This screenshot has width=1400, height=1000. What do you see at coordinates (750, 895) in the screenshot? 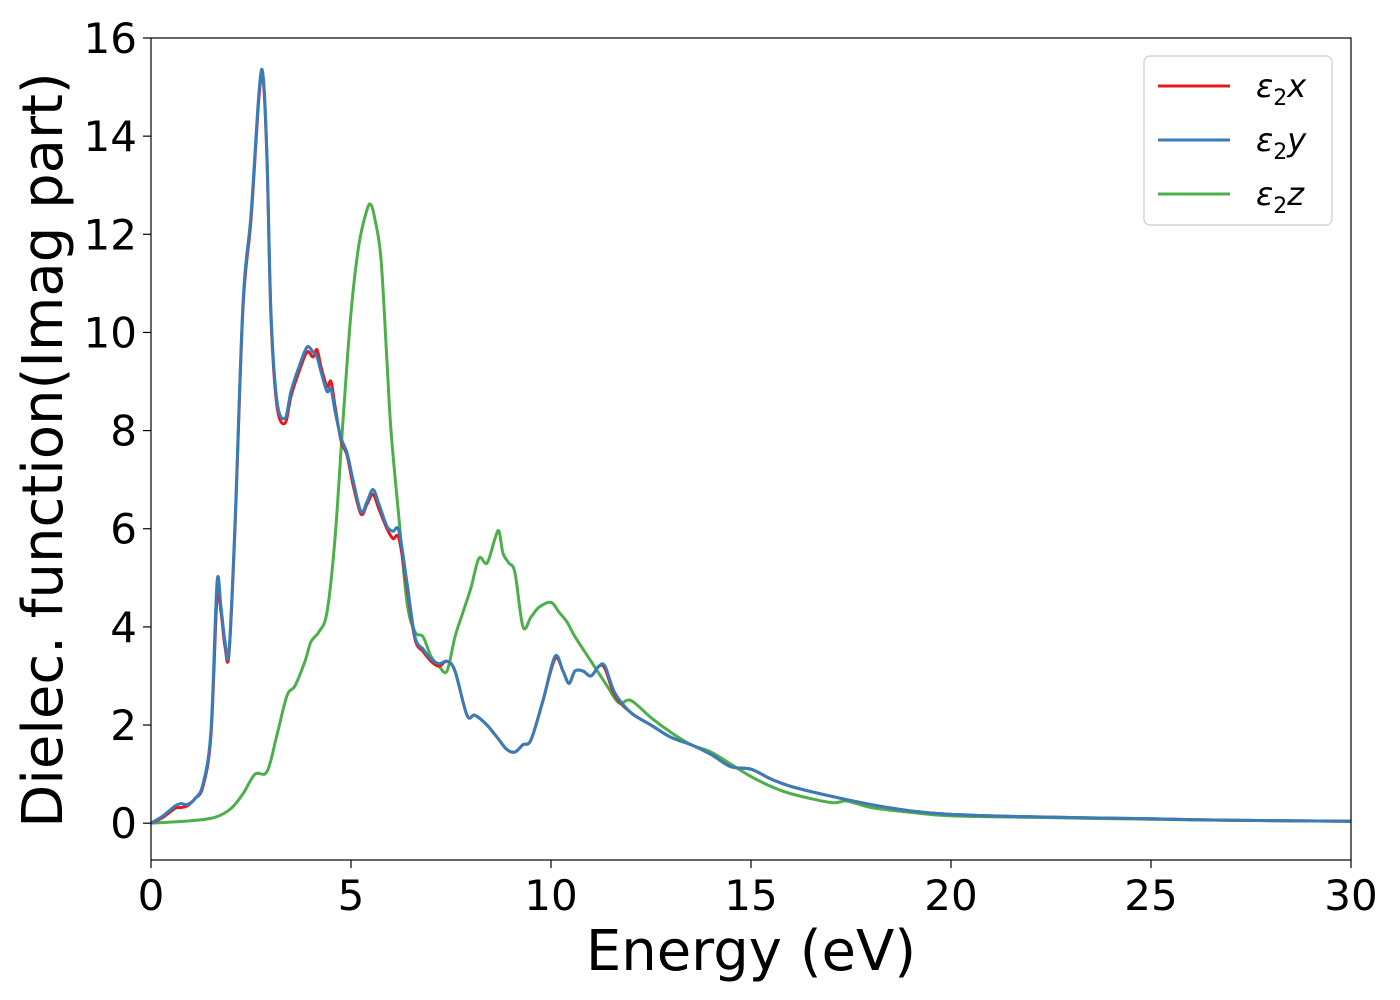
I see `x-tick-label: 15` at bounding box center [750, 895].